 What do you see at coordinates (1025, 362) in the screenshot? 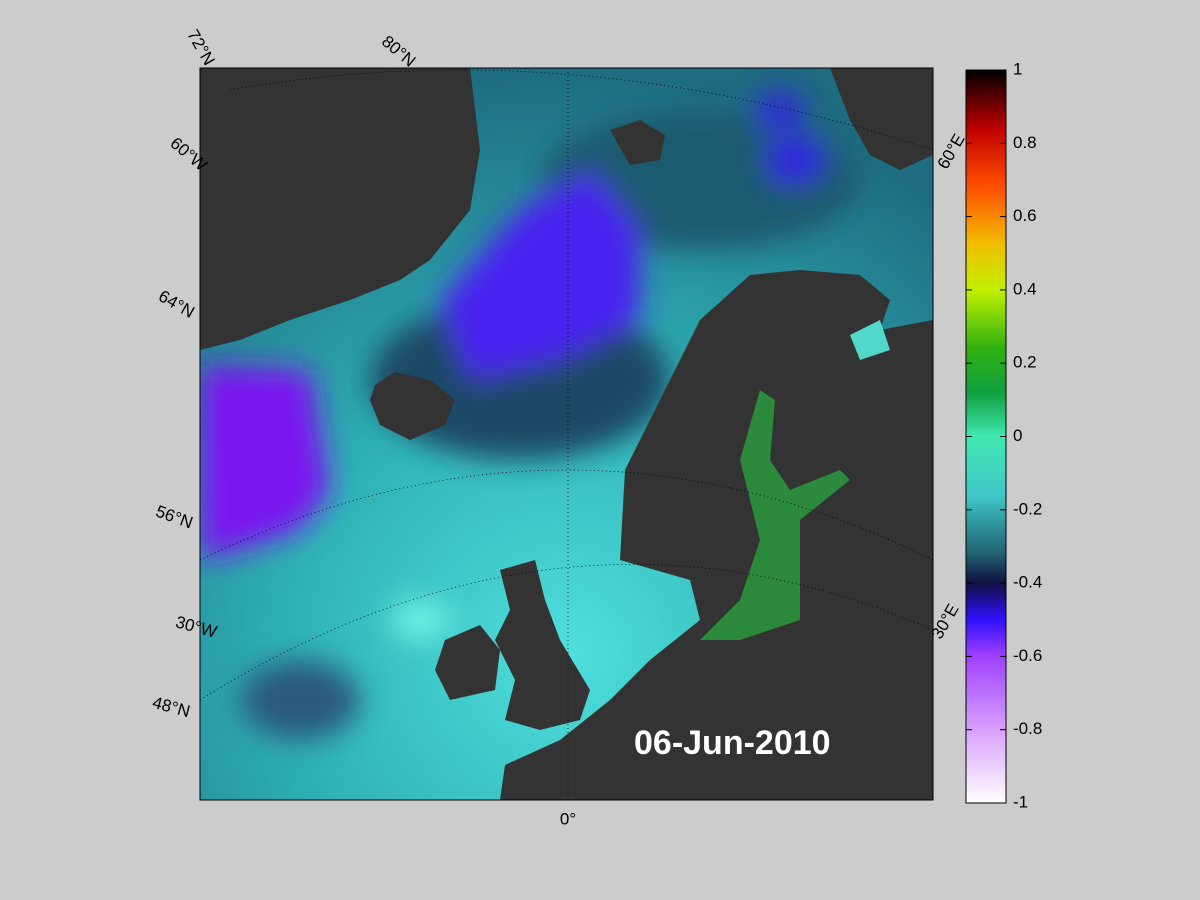
I see `colorbar-tick-label: 0.2` at bounding box center [1025, 362].